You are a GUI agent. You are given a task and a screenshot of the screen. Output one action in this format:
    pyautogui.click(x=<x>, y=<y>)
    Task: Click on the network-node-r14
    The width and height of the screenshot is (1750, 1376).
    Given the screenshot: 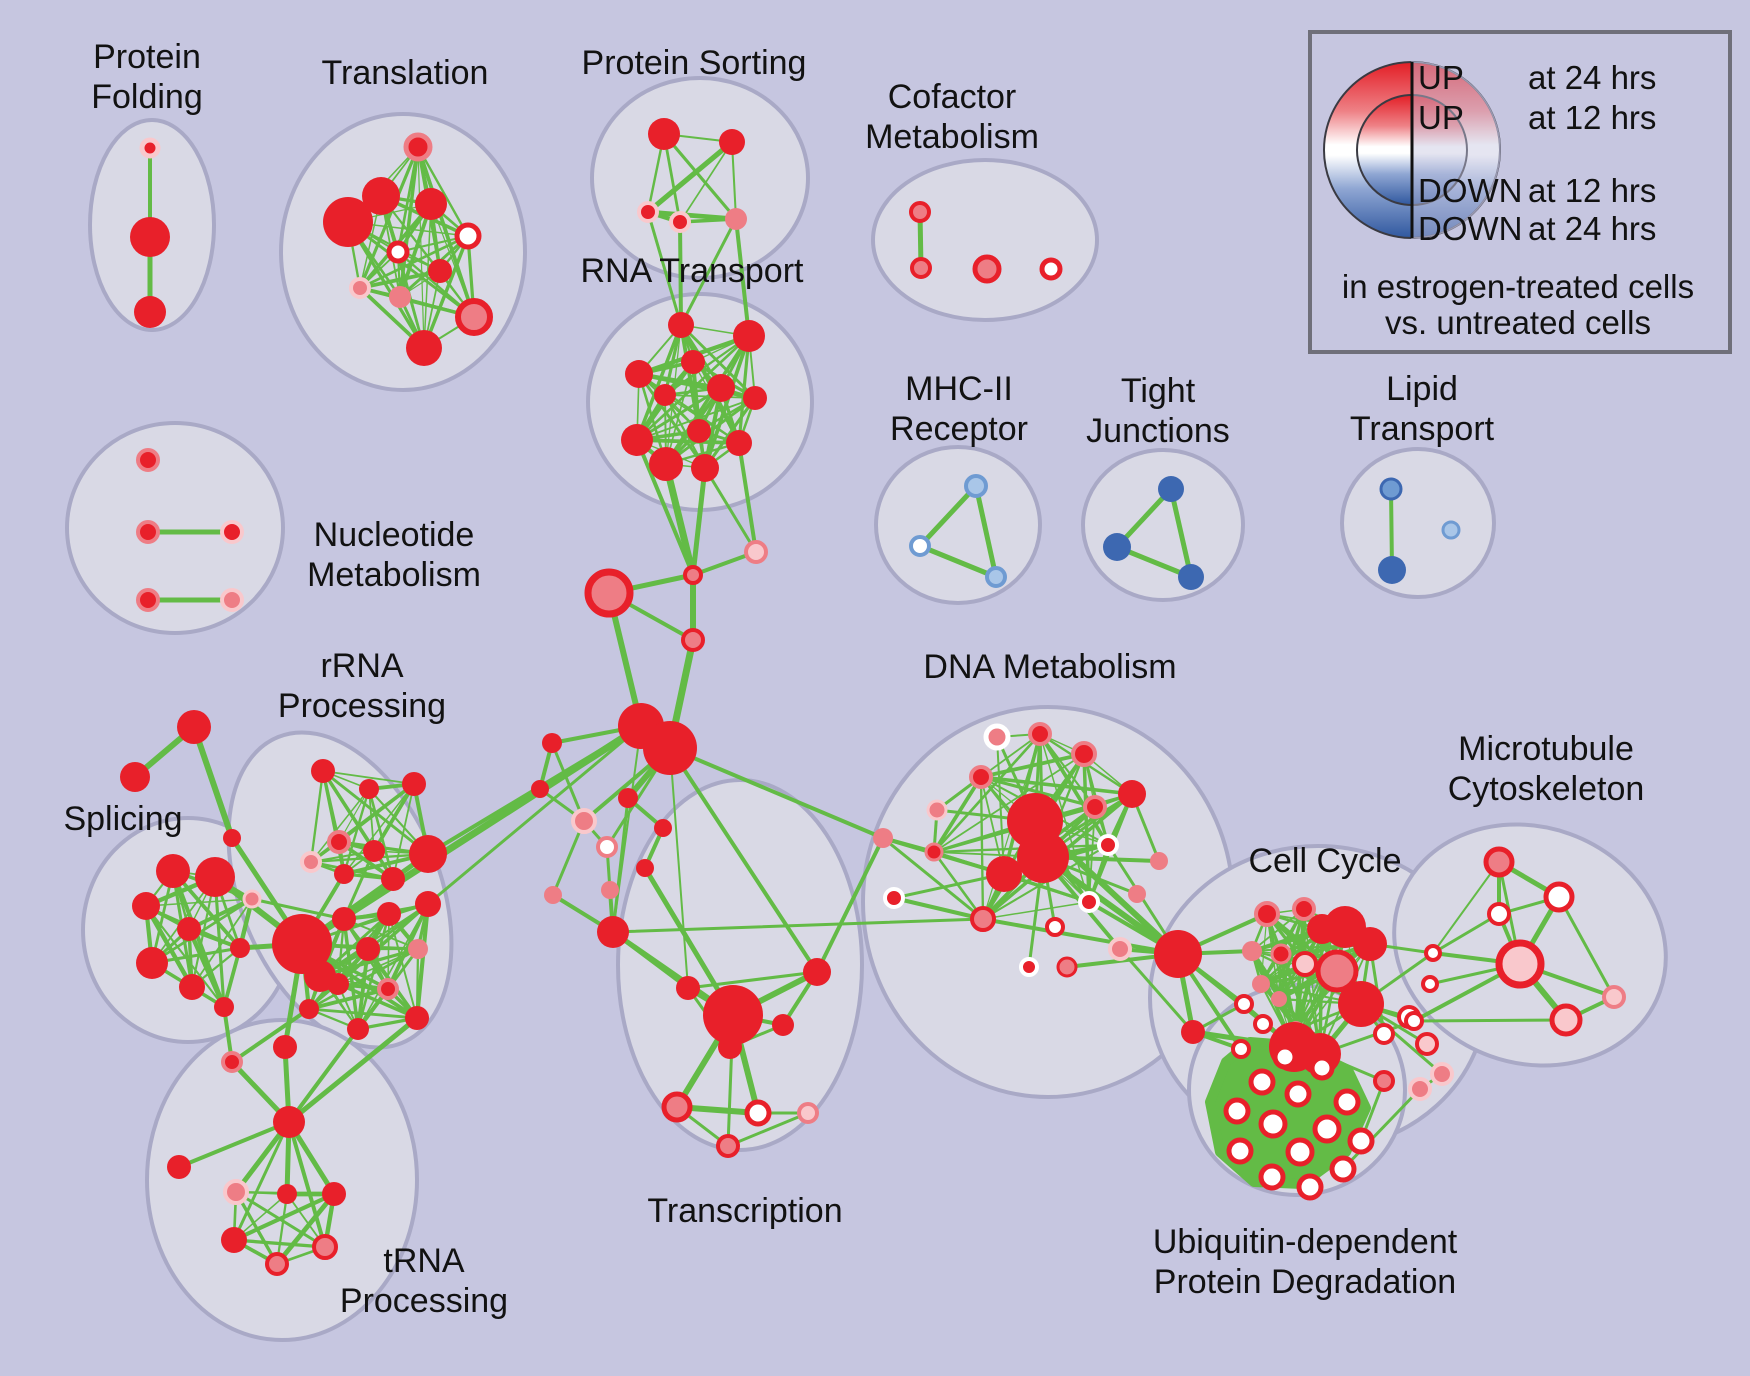 What is the action you would take?
    pyautogui.click(x=368, y=949)
    